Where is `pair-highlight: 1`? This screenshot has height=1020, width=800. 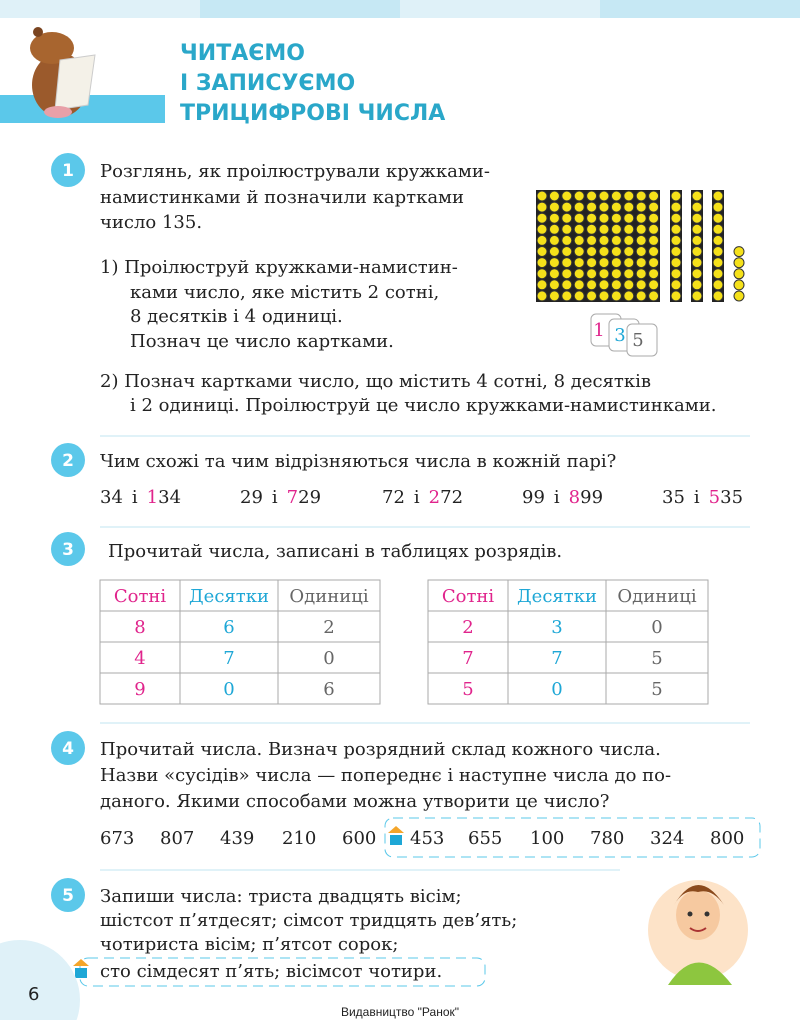
pair-highlight: 1 is located at coordinates (152, 497).